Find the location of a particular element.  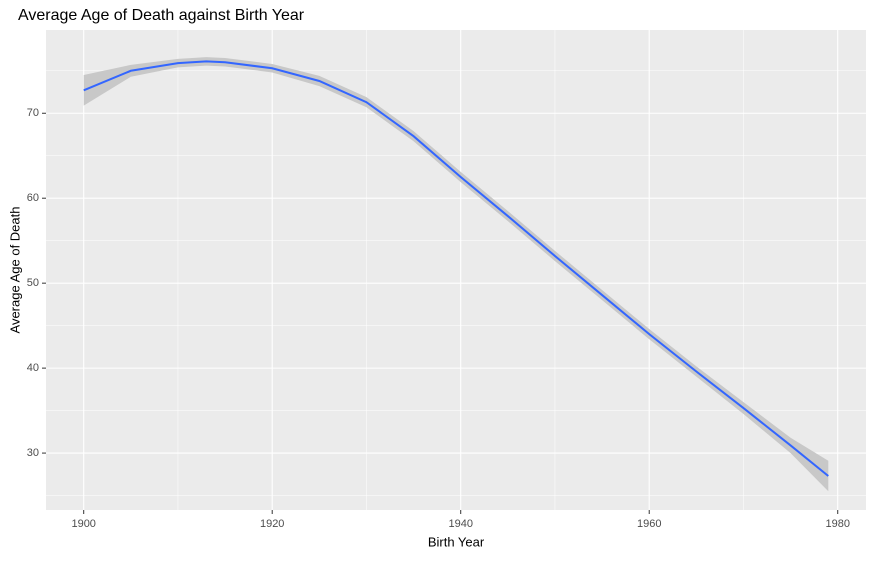

x-tick-label: 1900 is located at coordinates (83, 524).